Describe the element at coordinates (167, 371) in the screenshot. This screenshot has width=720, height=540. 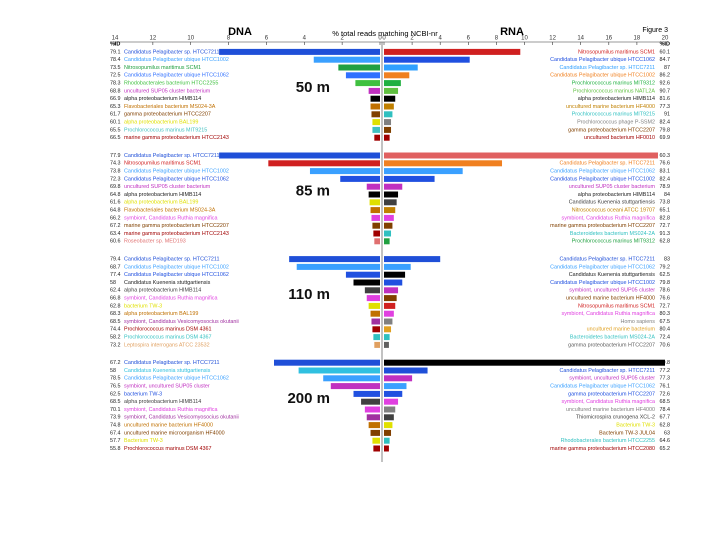
I see `dna-taxon: Candidatus Kuenenia stuttgartiensis` at that location.